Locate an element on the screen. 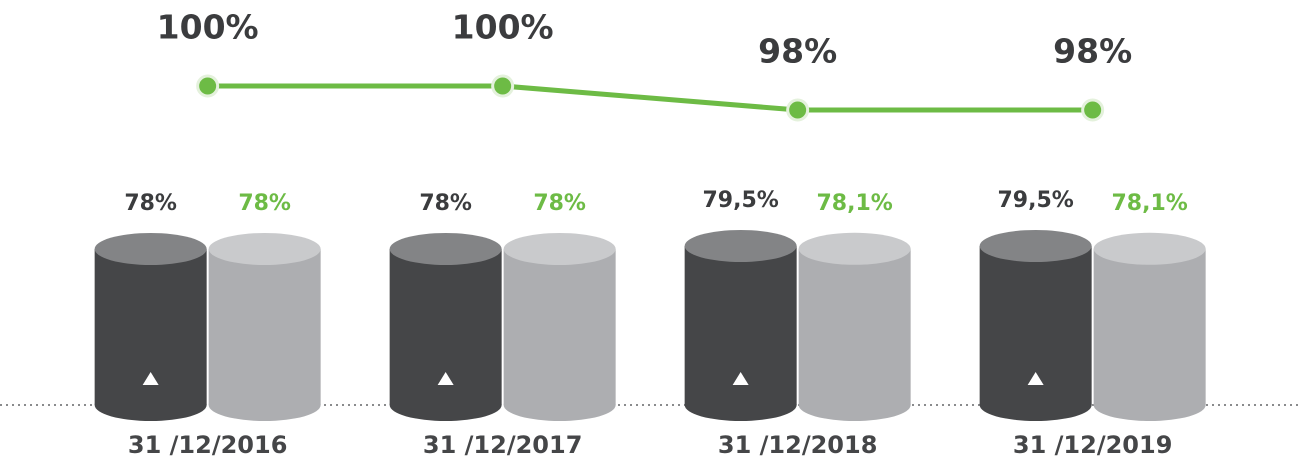 The image size is (1301, 460). x-tick-label: 31 /12/2019 is located at coordinates (1092, 445).